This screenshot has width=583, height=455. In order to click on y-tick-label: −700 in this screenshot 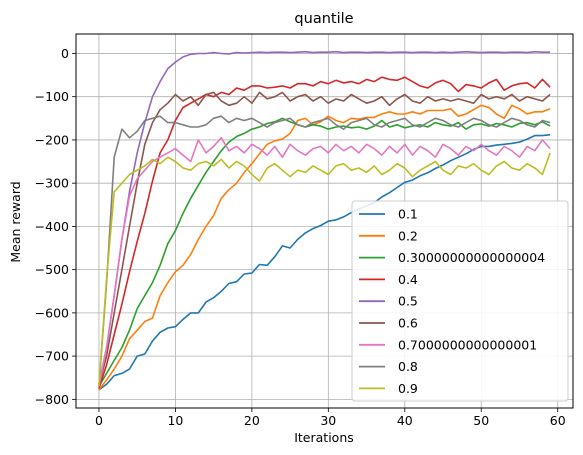, I will do `click(52, 356)`.